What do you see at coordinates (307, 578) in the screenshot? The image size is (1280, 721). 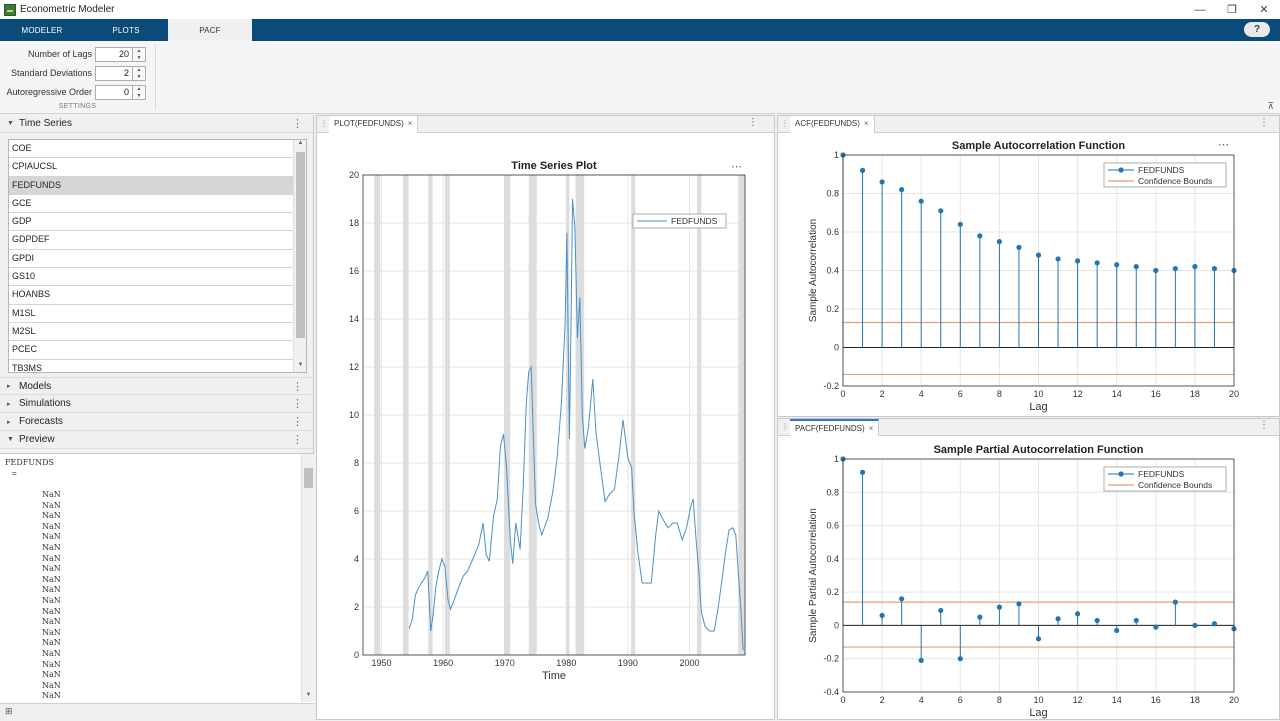 I see `preview-scrollbar: ▼` at bounding box center [307, 578].